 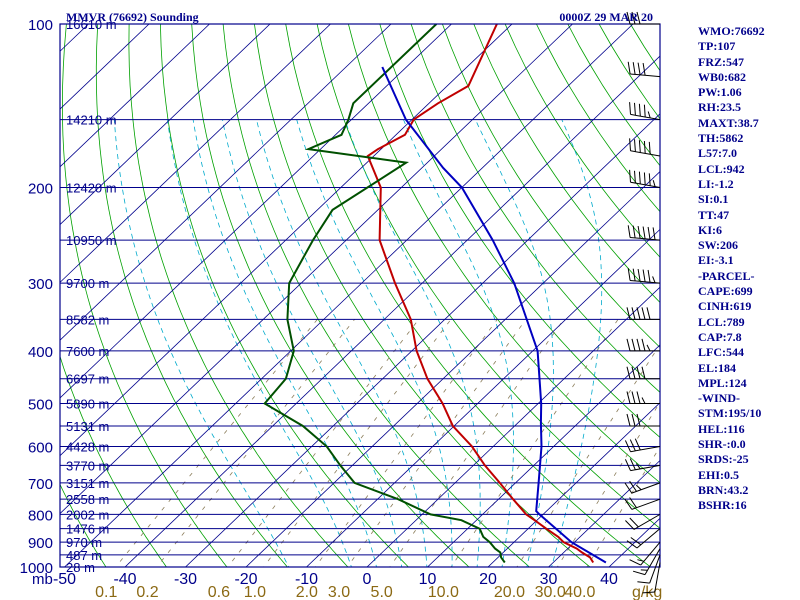 I want to click on index-item: -PARCEL-, so click(x=726, y=275).